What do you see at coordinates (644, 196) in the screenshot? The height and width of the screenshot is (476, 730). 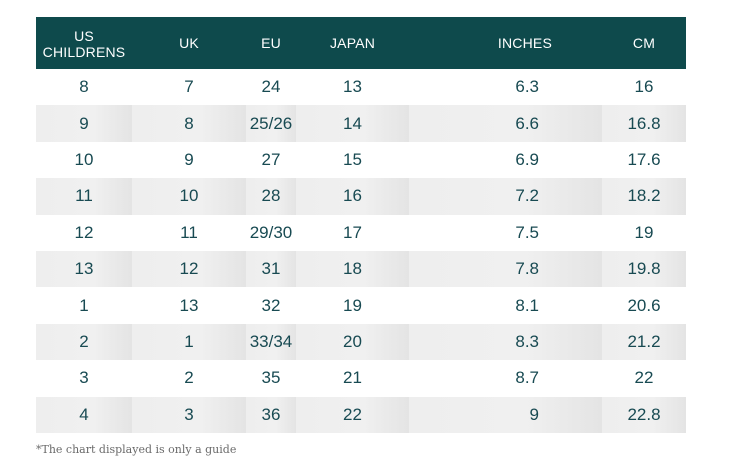 I see `cell-cm: 18.2` at bounding box center [644, 196].